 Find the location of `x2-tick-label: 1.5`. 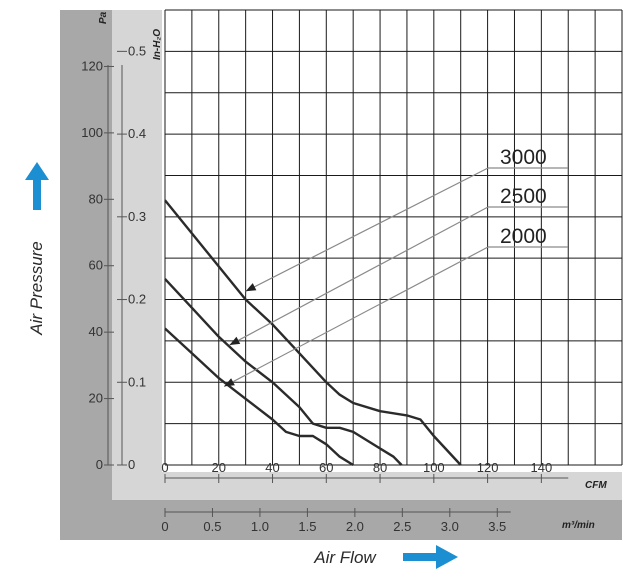

x2-tick-label: 1.5 is located at coordinates (307, 526).